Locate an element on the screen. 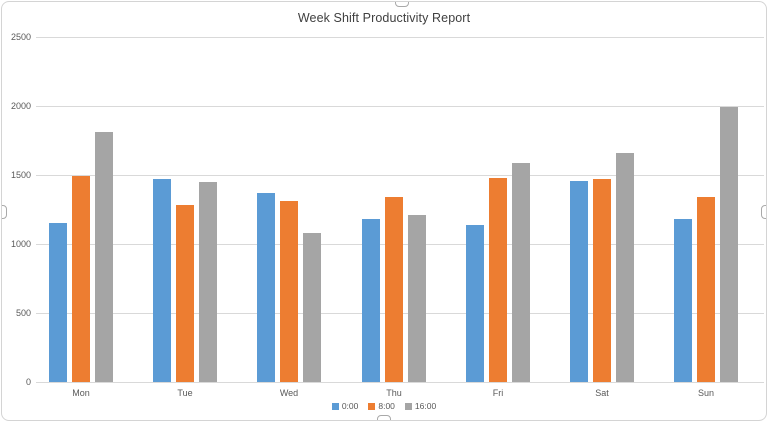 The height and width of the screenshot is (423, 768). x-axis-line is located at coordinates (400, 382).